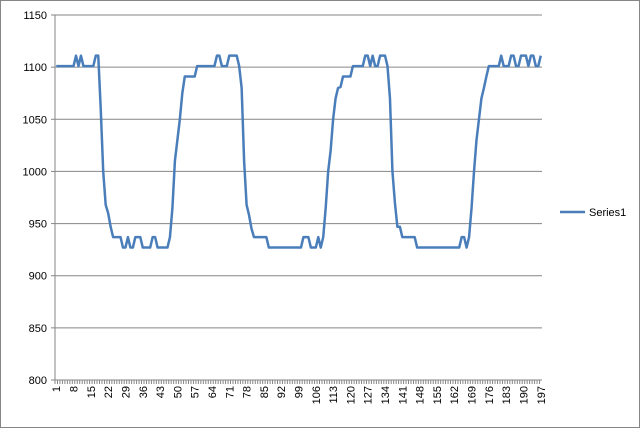 The image size is (640, 433). Describe the element at coordinates (542, 395) in the screenshot. I see `x-tick-label: 197` at that location.